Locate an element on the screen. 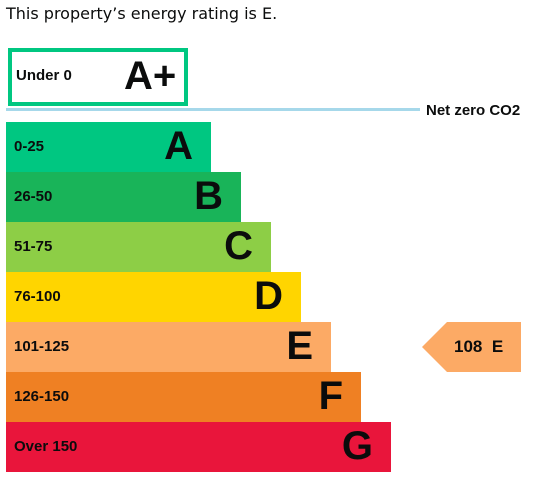 The width and height of the screenshot is (536, 480). band-range-label: 51-75 is located at coordinates (33, 246).